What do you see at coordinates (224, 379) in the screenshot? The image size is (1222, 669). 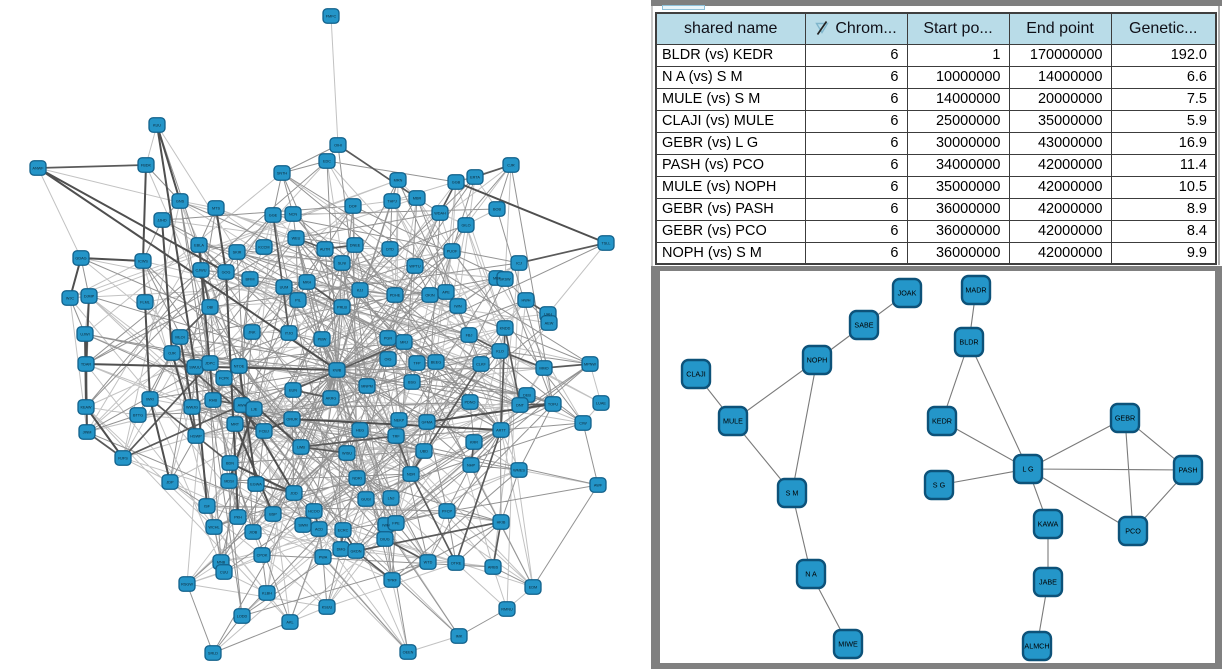 I see `svg-text: FCPK` at bounding box center [224, 379].